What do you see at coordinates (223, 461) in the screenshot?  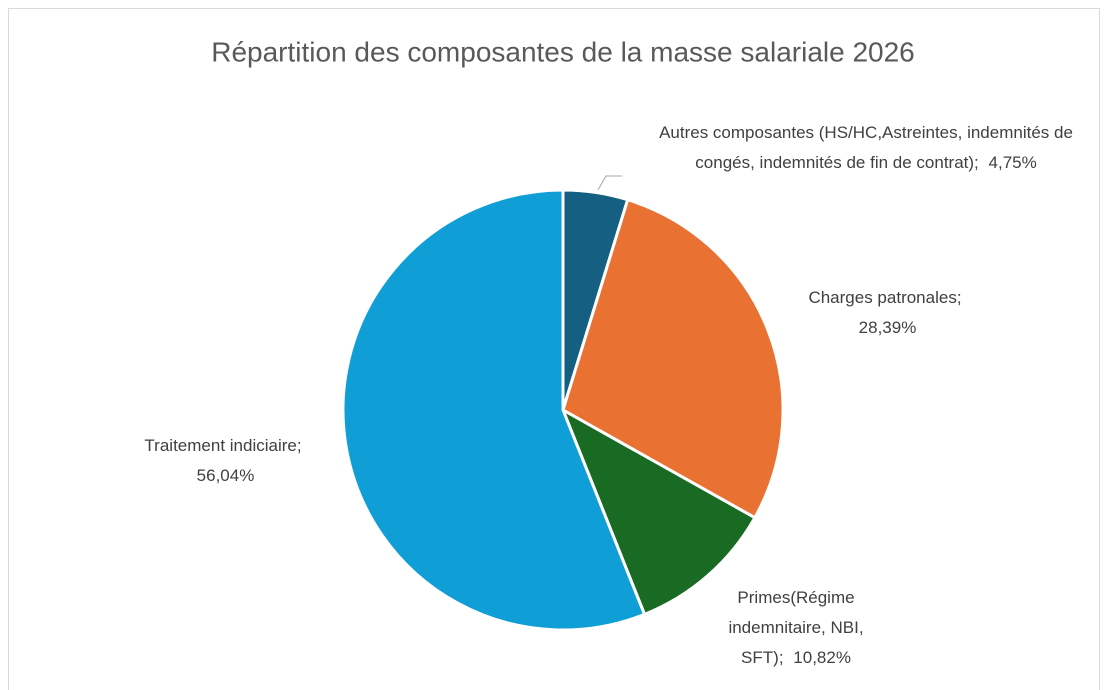 I see `data-label: Traitement indiciaire; 56,04%` at bounding box center [223, 461].